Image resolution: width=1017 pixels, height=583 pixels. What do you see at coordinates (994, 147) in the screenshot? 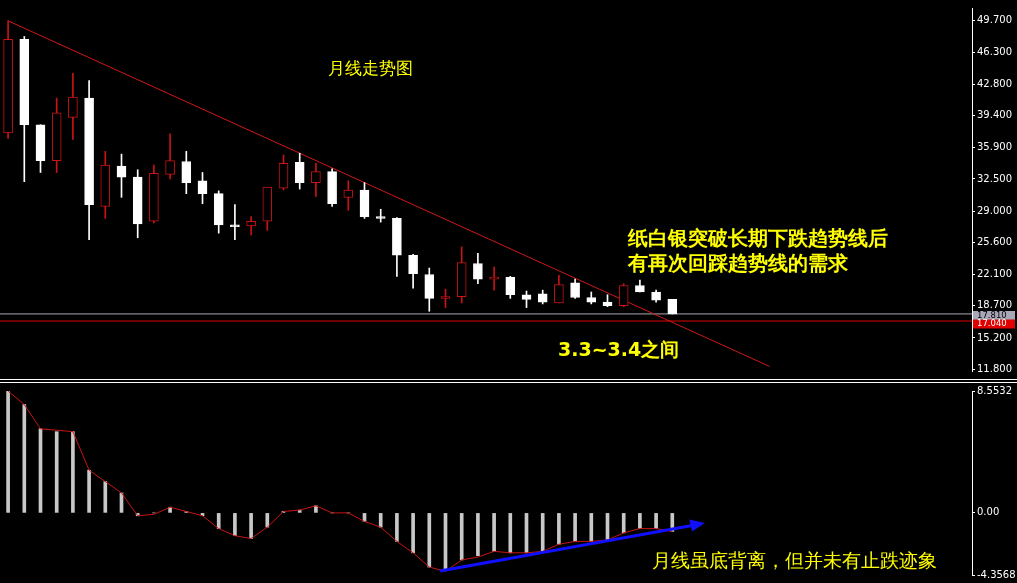
I see `y-tick-label: 35.900` at bounding box center [994, 147].